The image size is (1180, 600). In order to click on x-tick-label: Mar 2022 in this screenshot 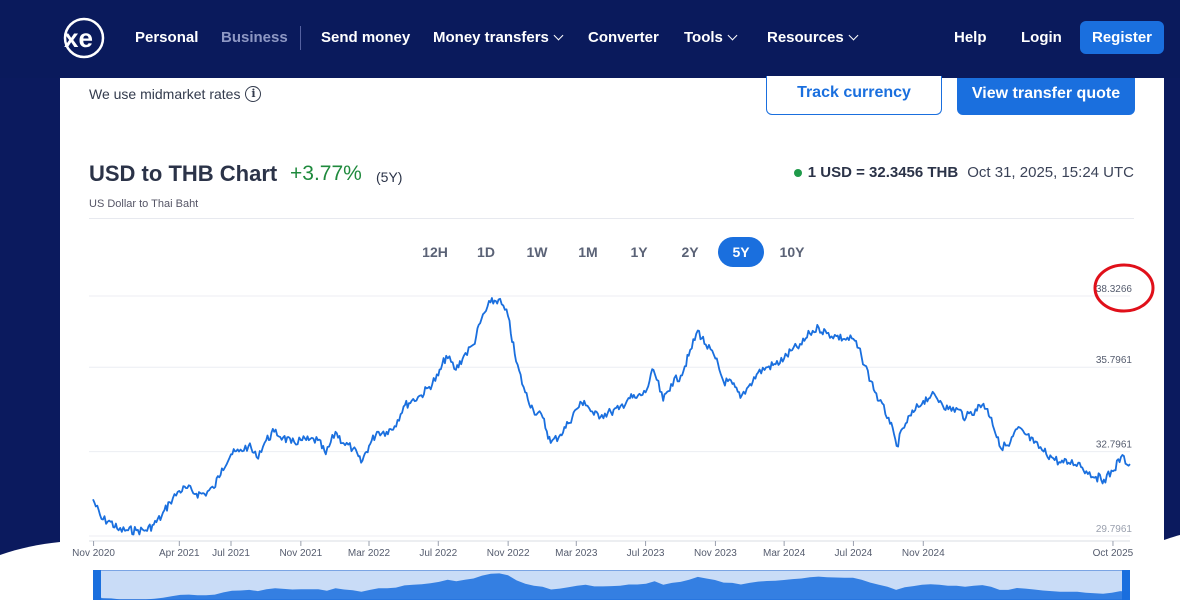, I will do `click(369, 553)`.